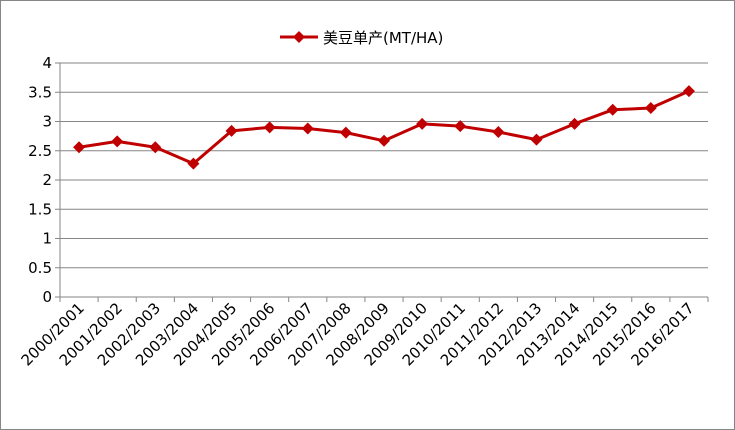 The height and width of the screenshot is (430, 735). I want to click on legend: 美豆单产(MT/HA), so click(361, 38).